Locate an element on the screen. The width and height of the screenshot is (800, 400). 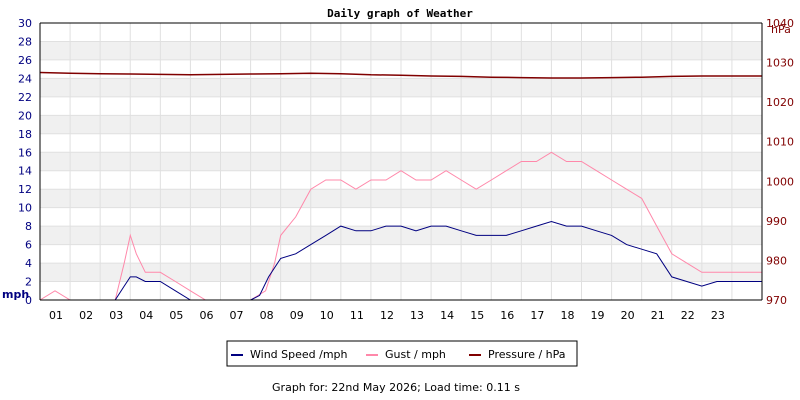
legend-box is located at coordinates (402, 353).